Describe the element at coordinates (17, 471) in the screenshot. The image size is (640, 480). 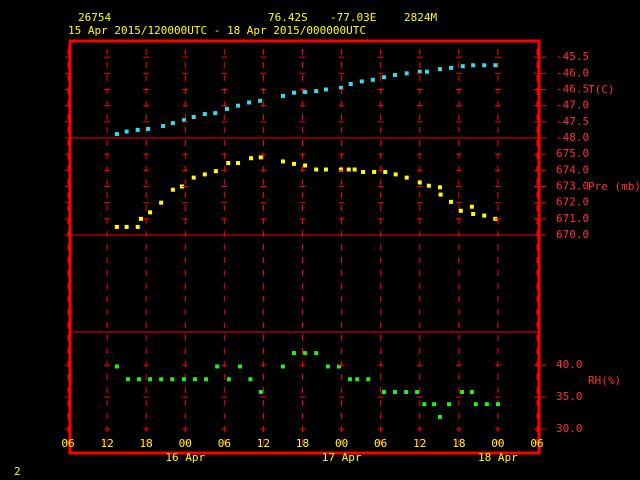
I see `page-number: 2` at that location.